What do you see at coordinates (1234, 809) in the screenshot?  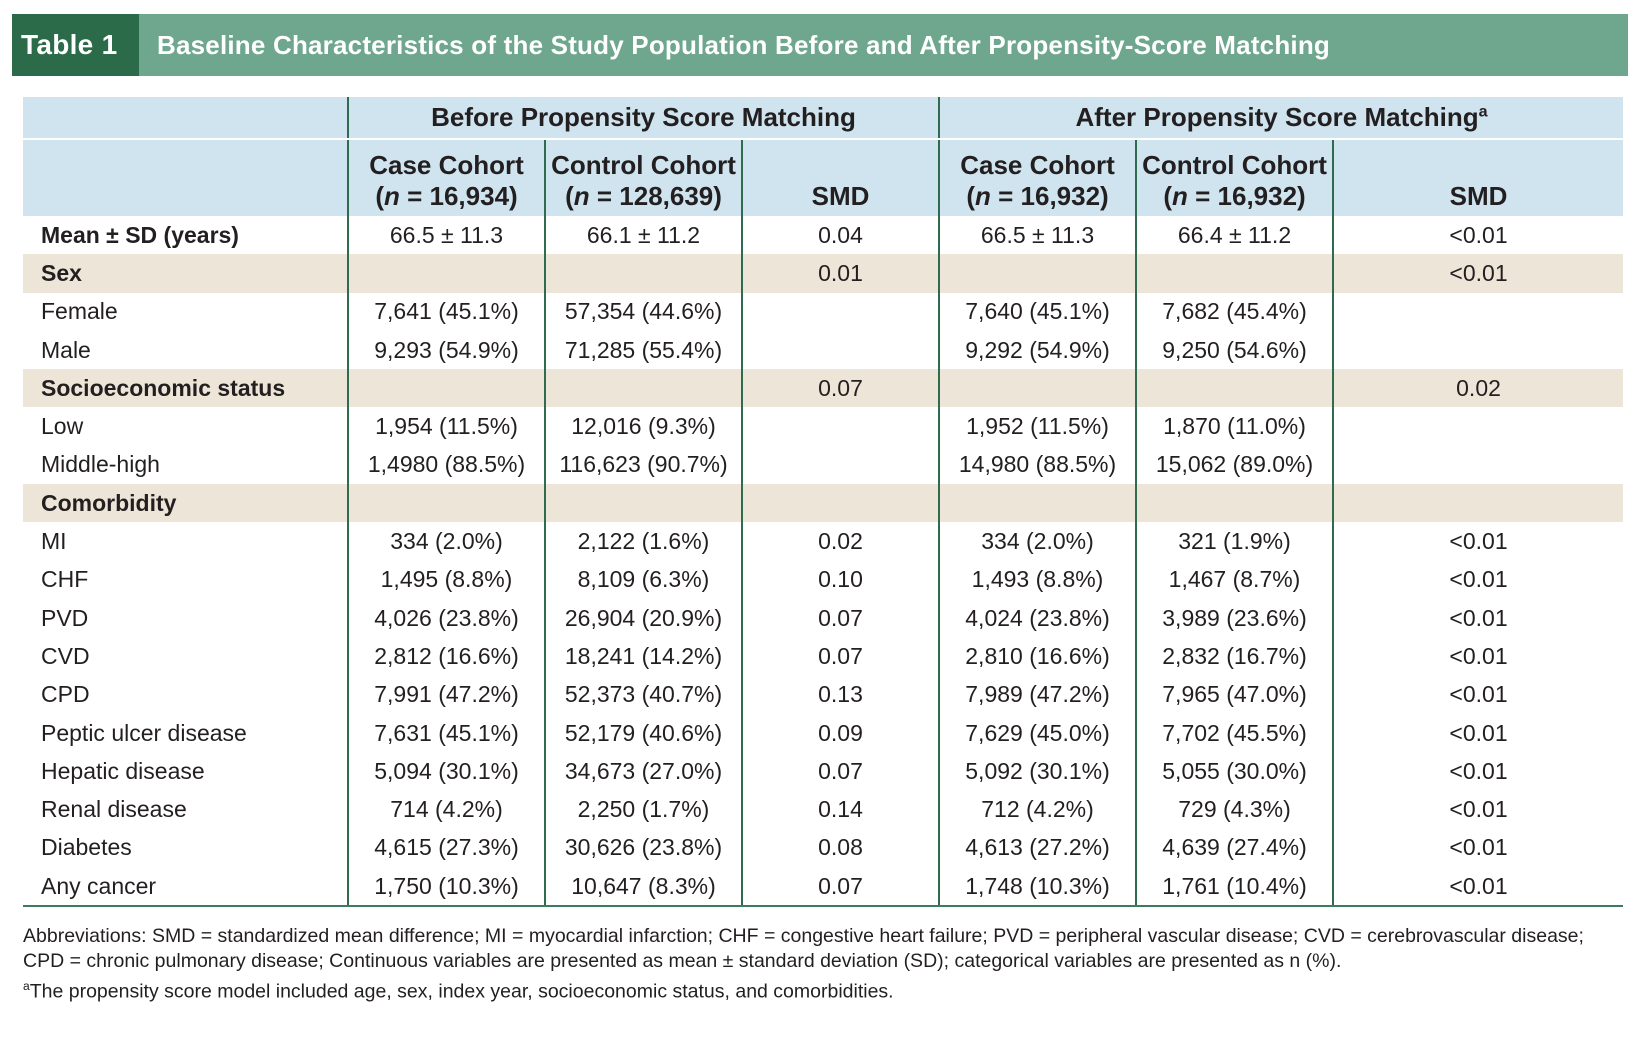 I see `table-cell: 729 (4.3%)` at bounding box center [1234, 809].